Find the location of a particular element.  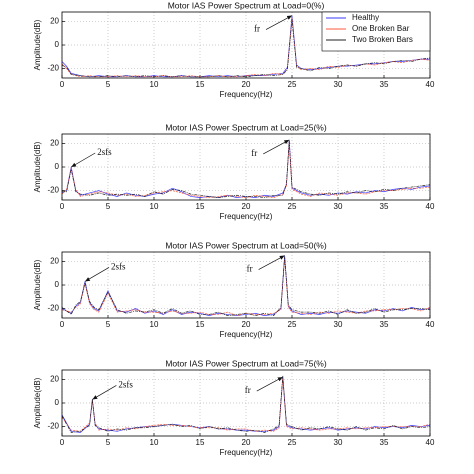

legend: Healthy One Broken Bar Two Broken Bars is located at coordinates (376, 31).